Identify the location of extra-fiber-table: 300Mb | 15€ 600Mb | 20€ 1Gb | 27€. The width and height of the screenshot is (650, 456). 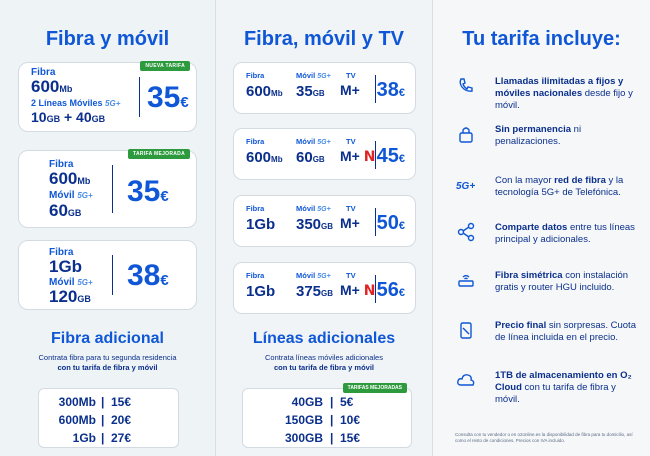
(108, 418).